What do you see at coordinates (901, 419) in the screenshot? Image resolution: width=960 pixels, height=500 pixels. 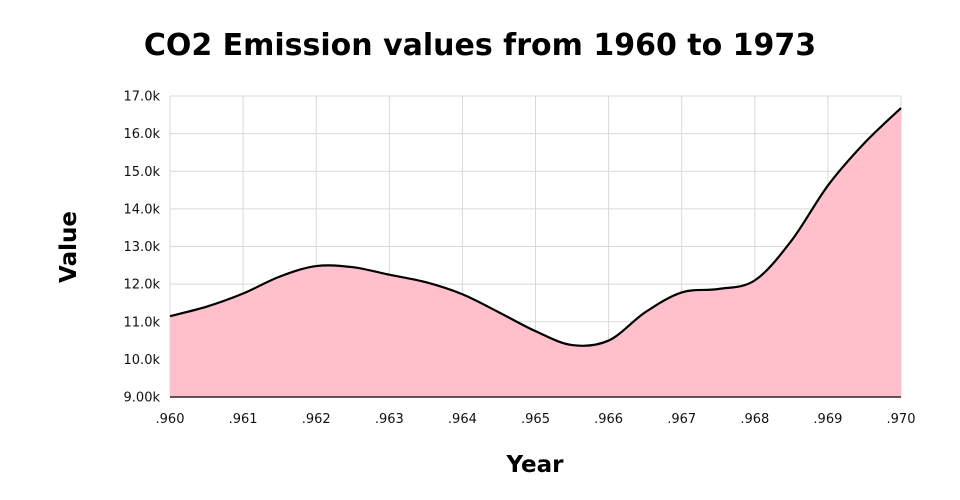 I see `x-tick-label: .970` at bounding box center [901, 419].